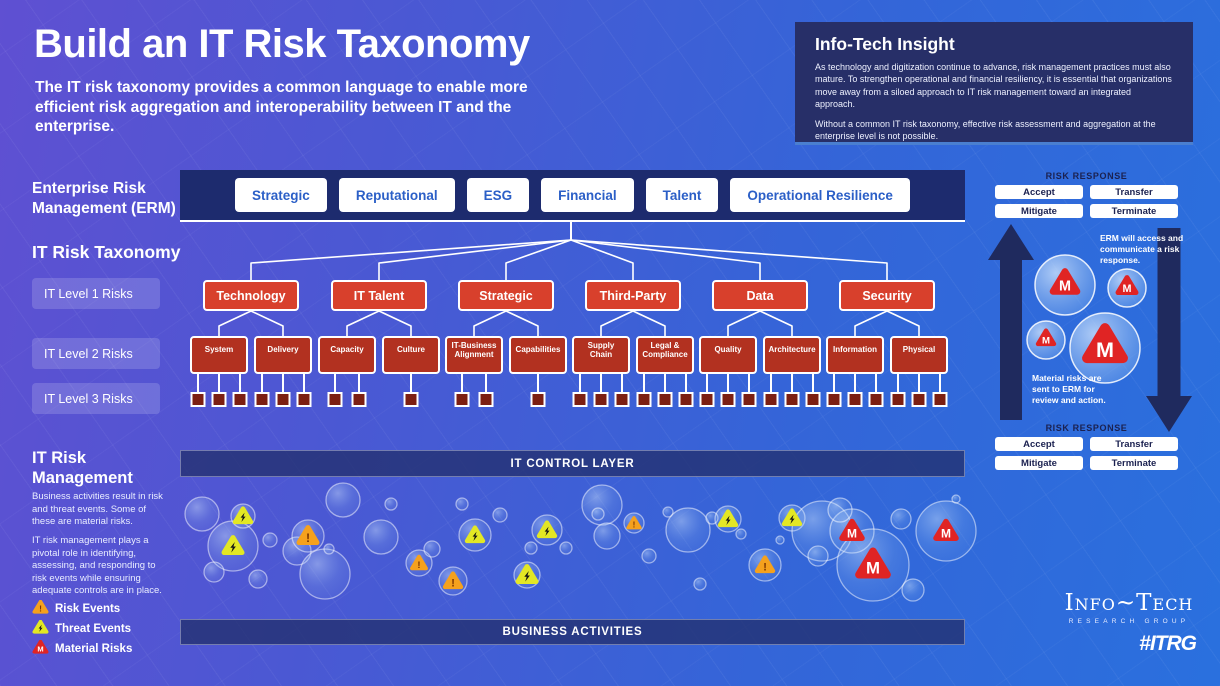  I want to click on level2-risk-capabilities: Capabilities, so click(538, 355).